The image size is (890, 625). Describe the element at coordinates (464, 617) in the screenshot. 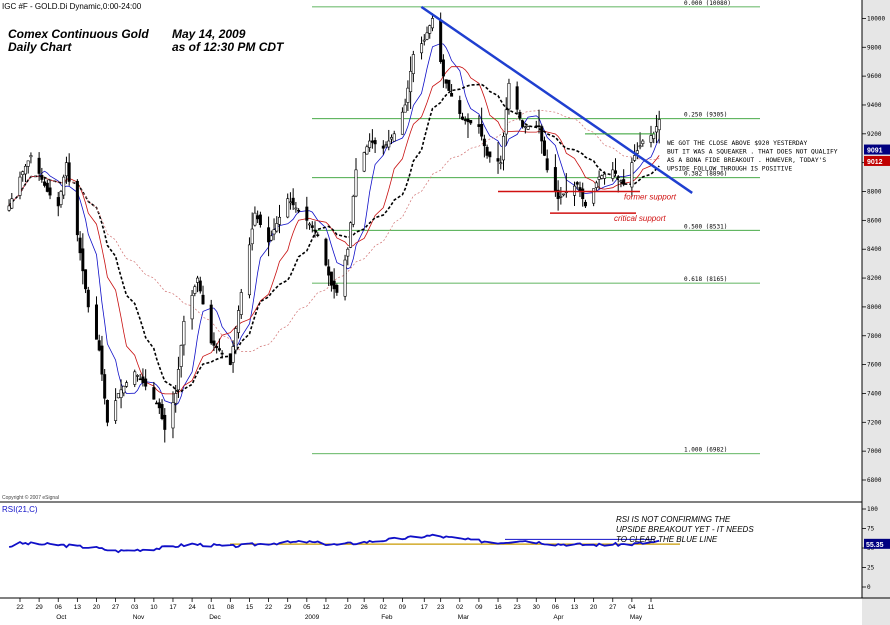

I see `x-month-label-5: Mar` at that location.